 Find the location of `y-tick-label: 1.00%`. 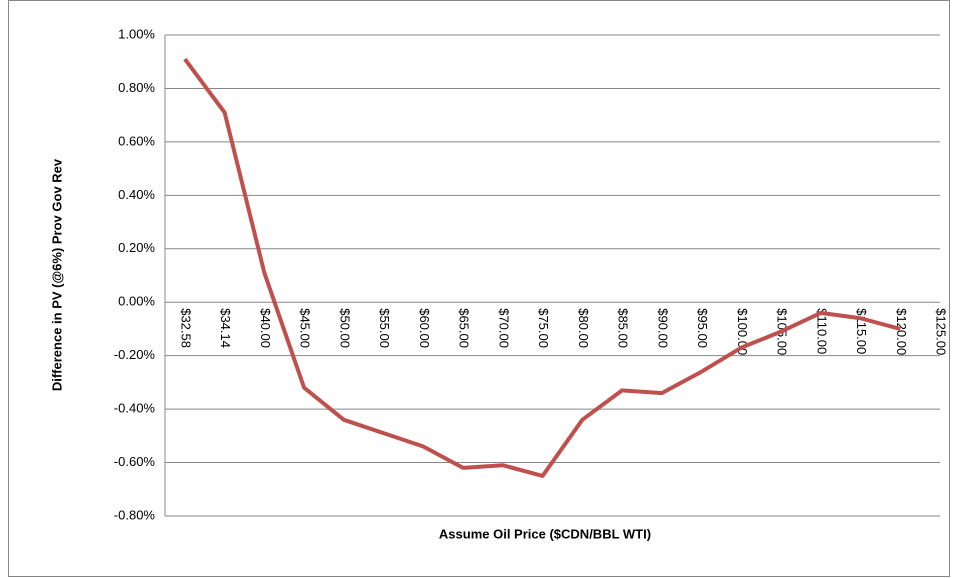

y-tick-label: 1.00% is located at coordinates (136, 33).